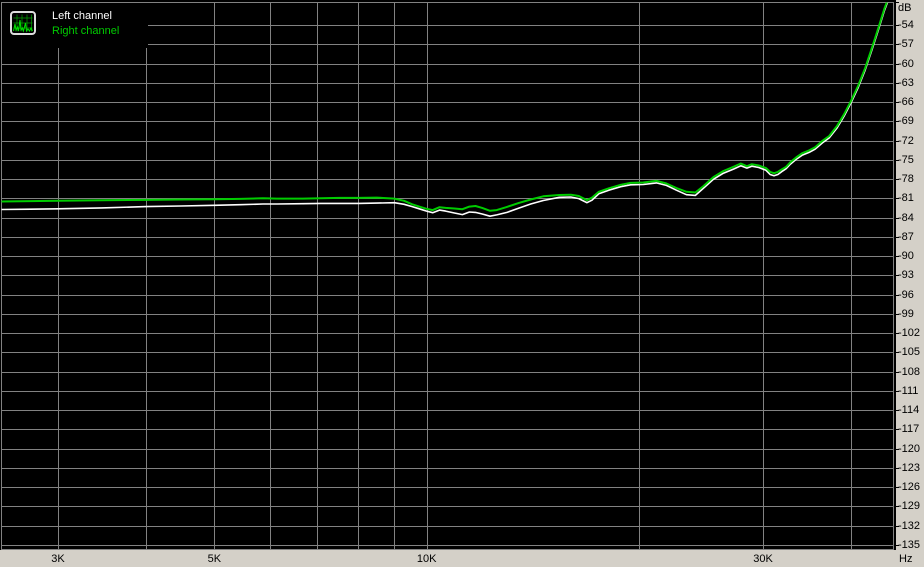  I want to click on x-axis-tick-label: 5K, so click(214, 559).